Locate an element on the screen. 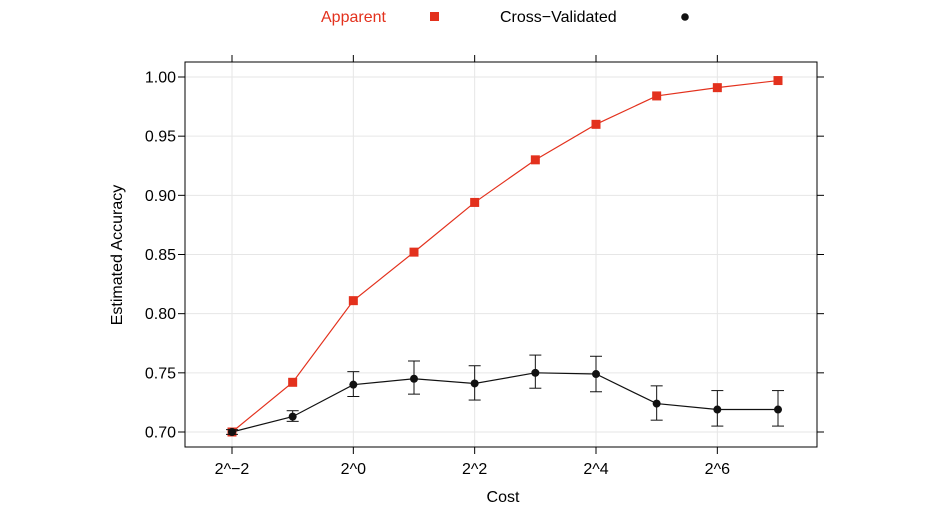 Image resolution: width=930 pixels, height=528 pixels. legend-marker-cross-validated is located at coordinates (685, 17).